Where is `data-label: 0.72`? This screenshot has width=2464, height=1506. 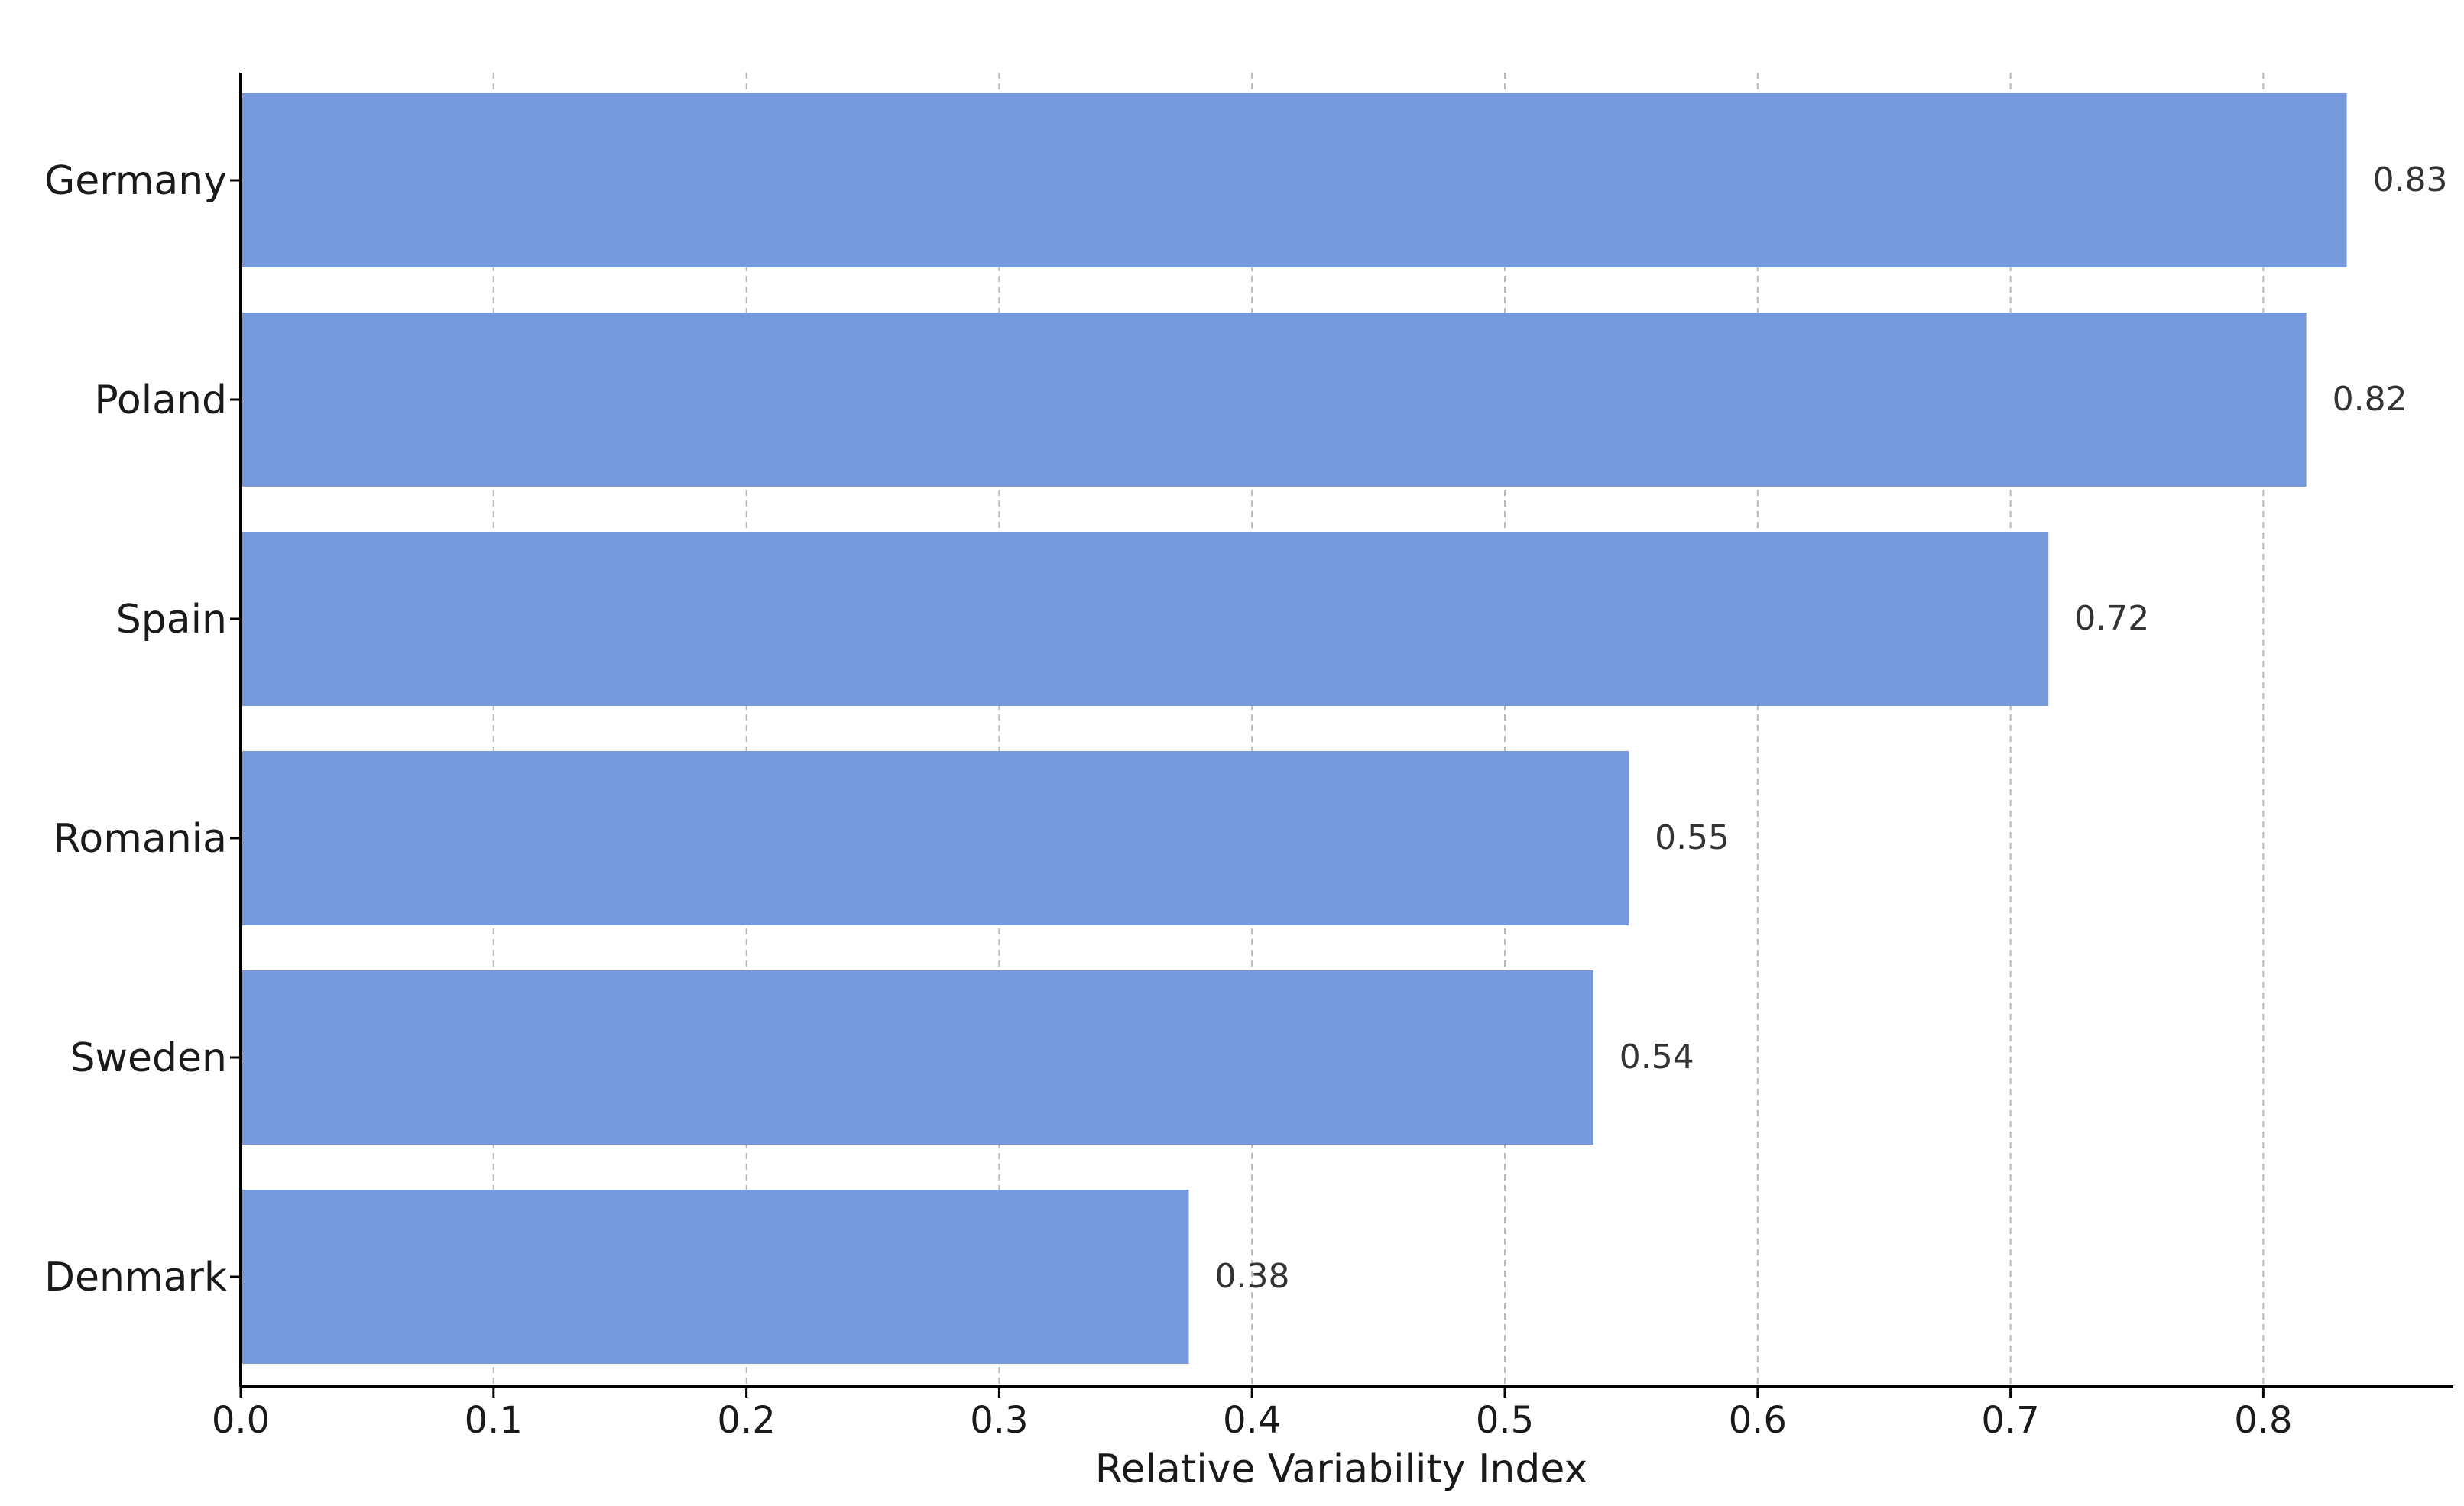
data-label: 0.72 is located at coordinates (2111, 618).